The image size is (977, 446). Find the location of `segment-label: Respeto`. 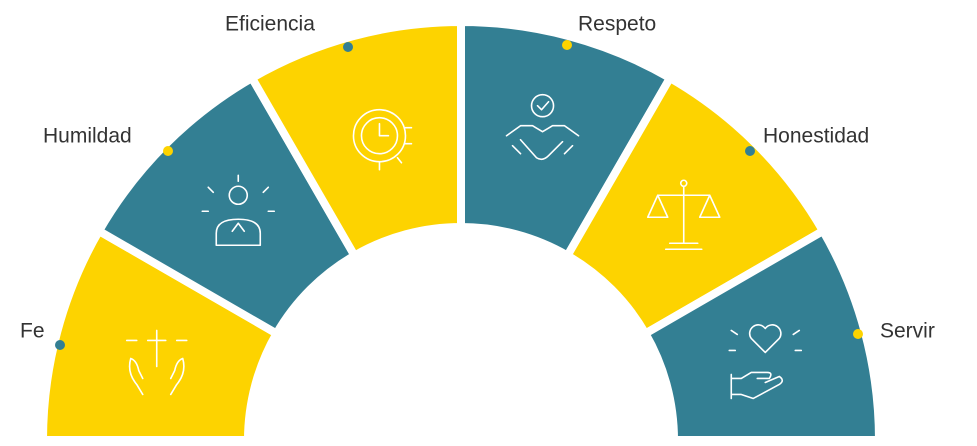

segment-label: Respeto is located at coordinates (617, 24).